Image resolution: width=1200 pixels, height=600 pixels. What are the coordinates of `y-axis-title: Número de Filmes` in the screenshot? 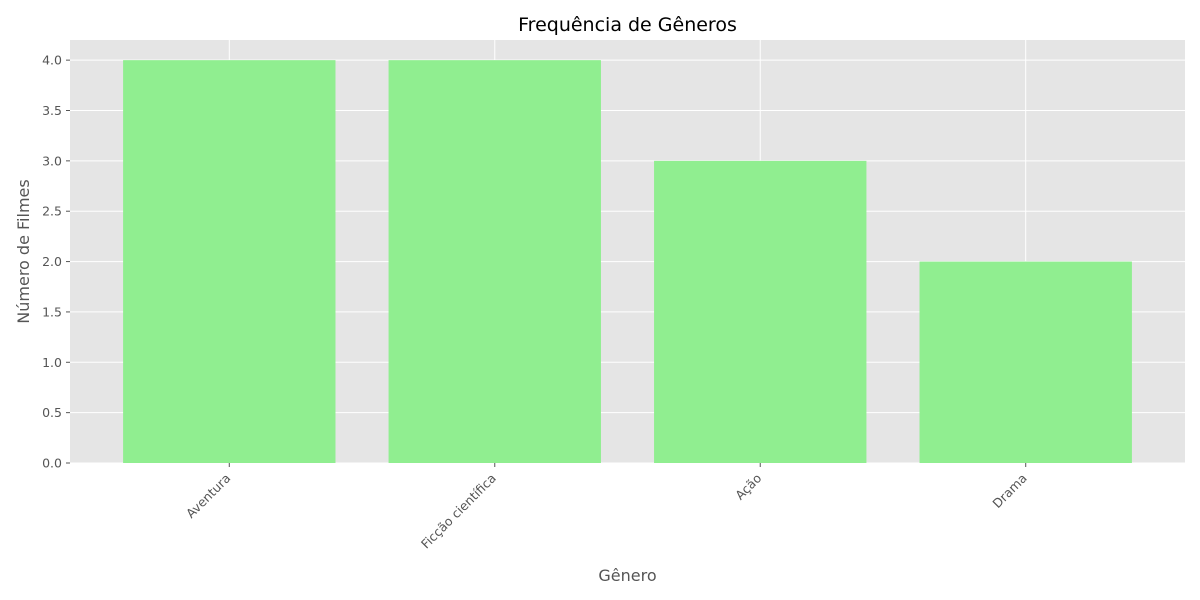 It's located at (23, 251).